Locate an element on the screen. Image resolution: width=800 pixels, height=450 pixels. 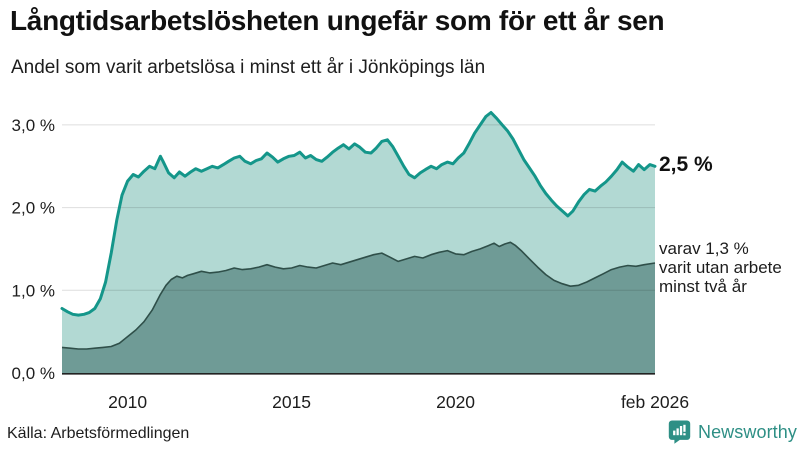
newsworthy-logo: Newsworthy is located at coordinates (732, 432).